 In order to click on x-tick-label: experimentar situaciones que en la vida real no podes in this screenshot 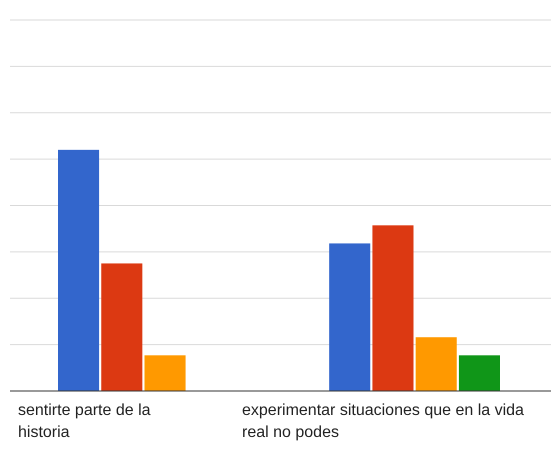, I will do `click(383, 421)`.